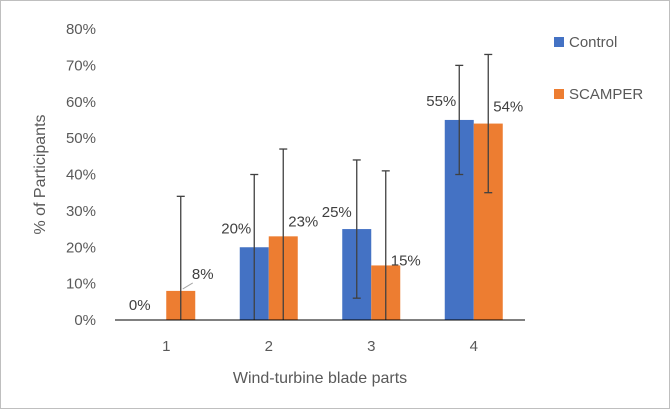  I want to click on y-tick-label: 80%, so click(81, 29).